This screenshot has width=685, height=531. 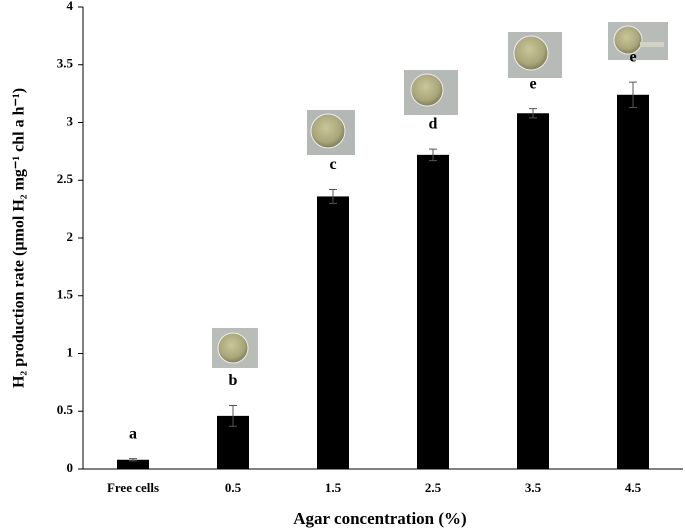 What do you see at coordinates (379, 518) in the screenshot?
I see `x-axis-label: Agar concentration (%)` at bounding box center [379, 518].